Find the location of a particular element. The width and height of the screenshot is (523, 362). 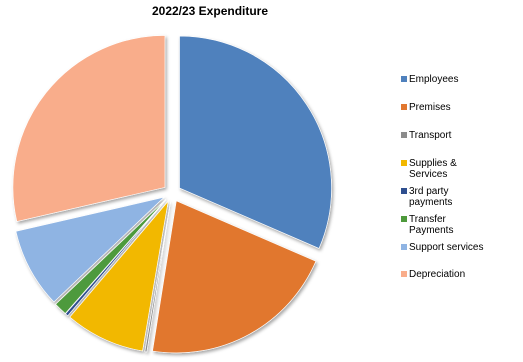

legend-item: Transfer Payments is located at coordinates (427, 225).